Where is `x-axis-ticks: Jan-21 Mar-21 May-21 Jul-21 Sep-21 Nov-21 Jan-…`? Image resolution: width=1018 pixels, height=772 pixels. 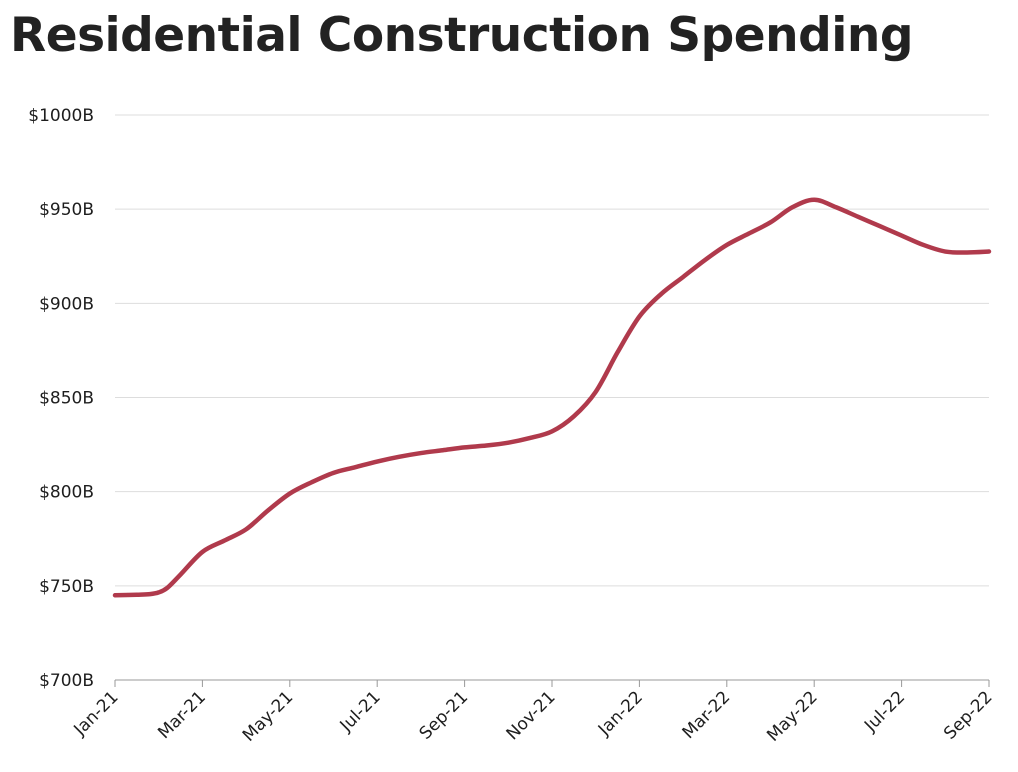
x-axis-ticks: Jan-21 Mar-21 May-21 Jul-21 Sep-21 Nov-21 Jan-… is located at coordinates (533, 713).